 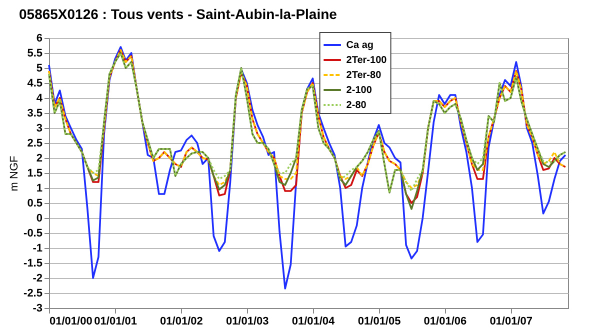 I want to click on y-tick-label: 6, so click(x=39, y=38).